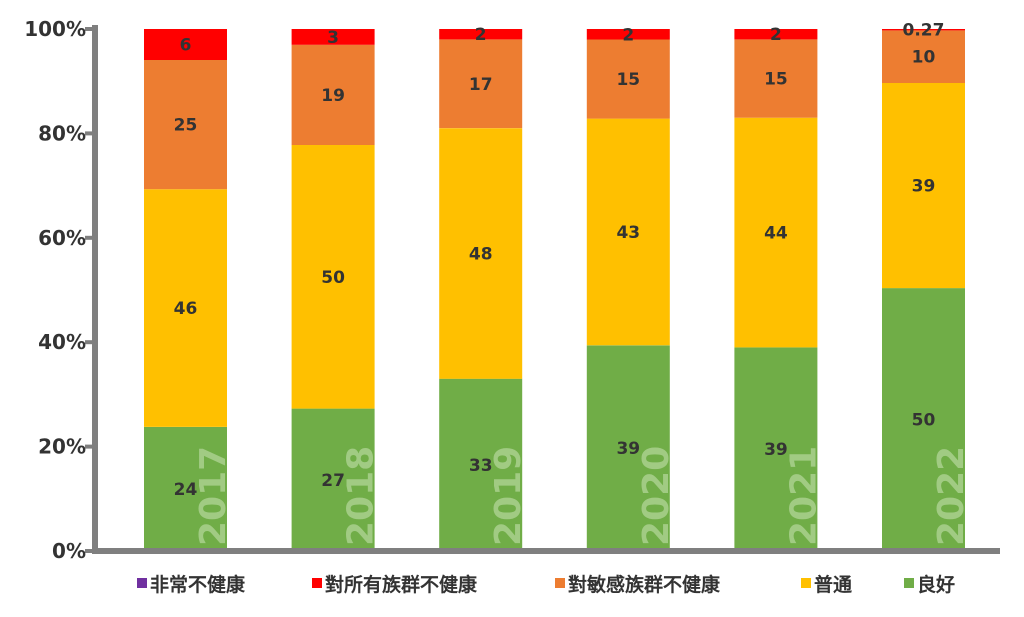  I want to click on year-label: 2017, so click(213, 496).